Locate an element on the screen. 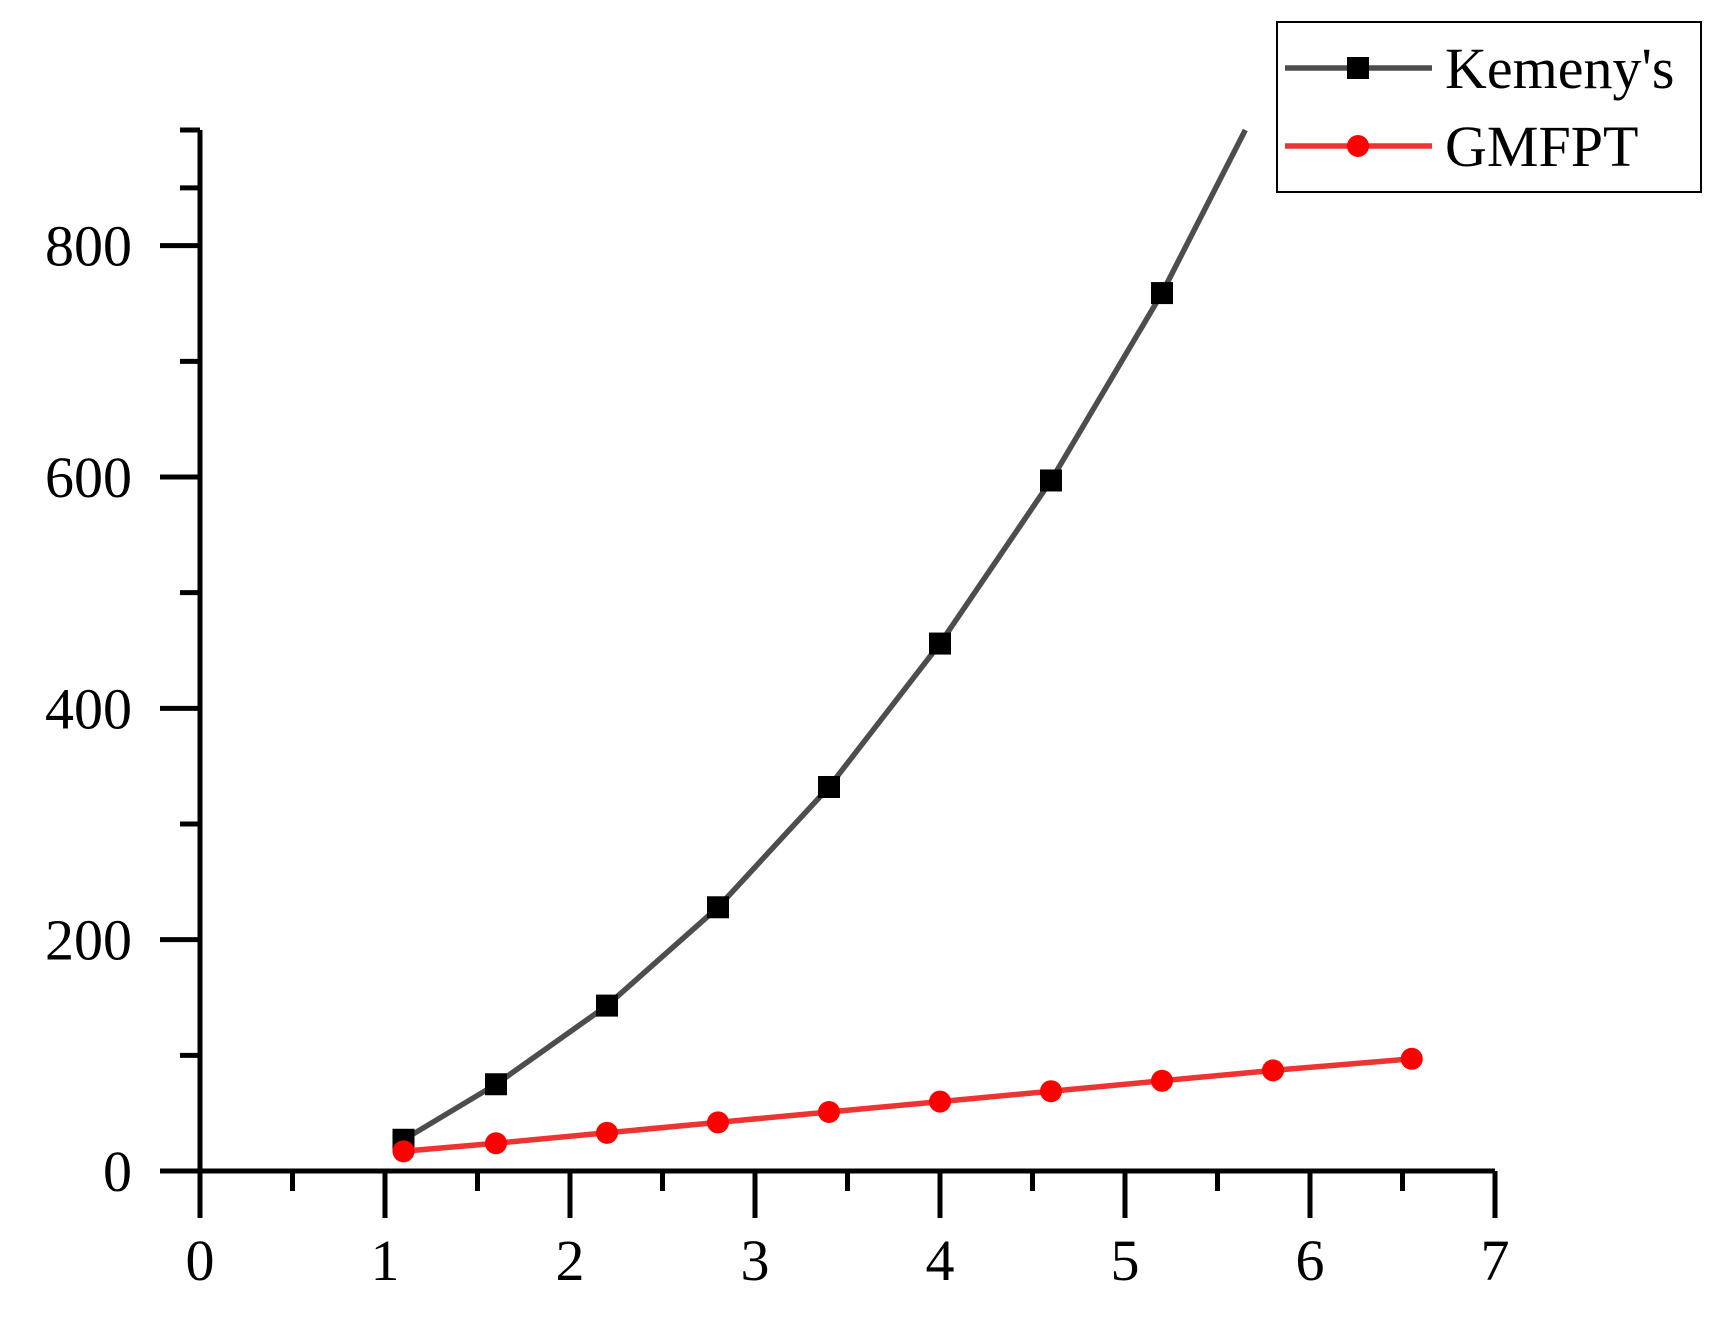 Image resolution: width=1717 pixels, height=1329 pixels. legend-gmfpt-marker is located at coordinates (1358, 146).